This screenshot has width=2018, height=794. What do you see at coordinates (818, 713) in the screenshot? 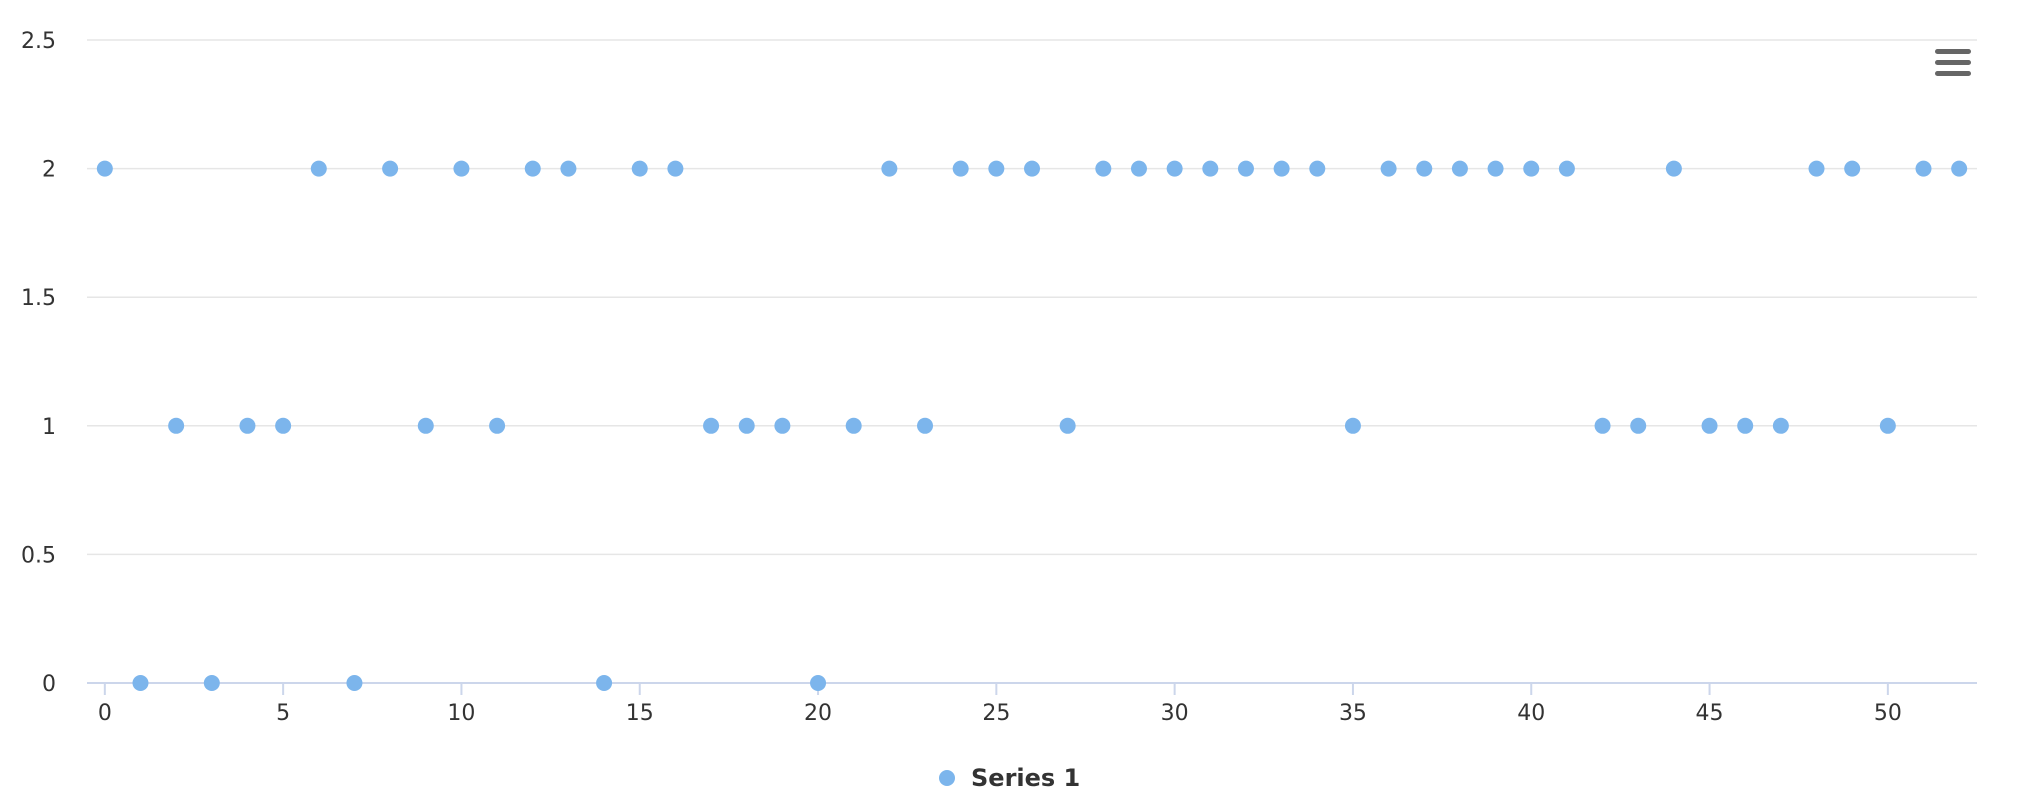
I see `x-tick-label: 20` at bounding box center [818, 713].